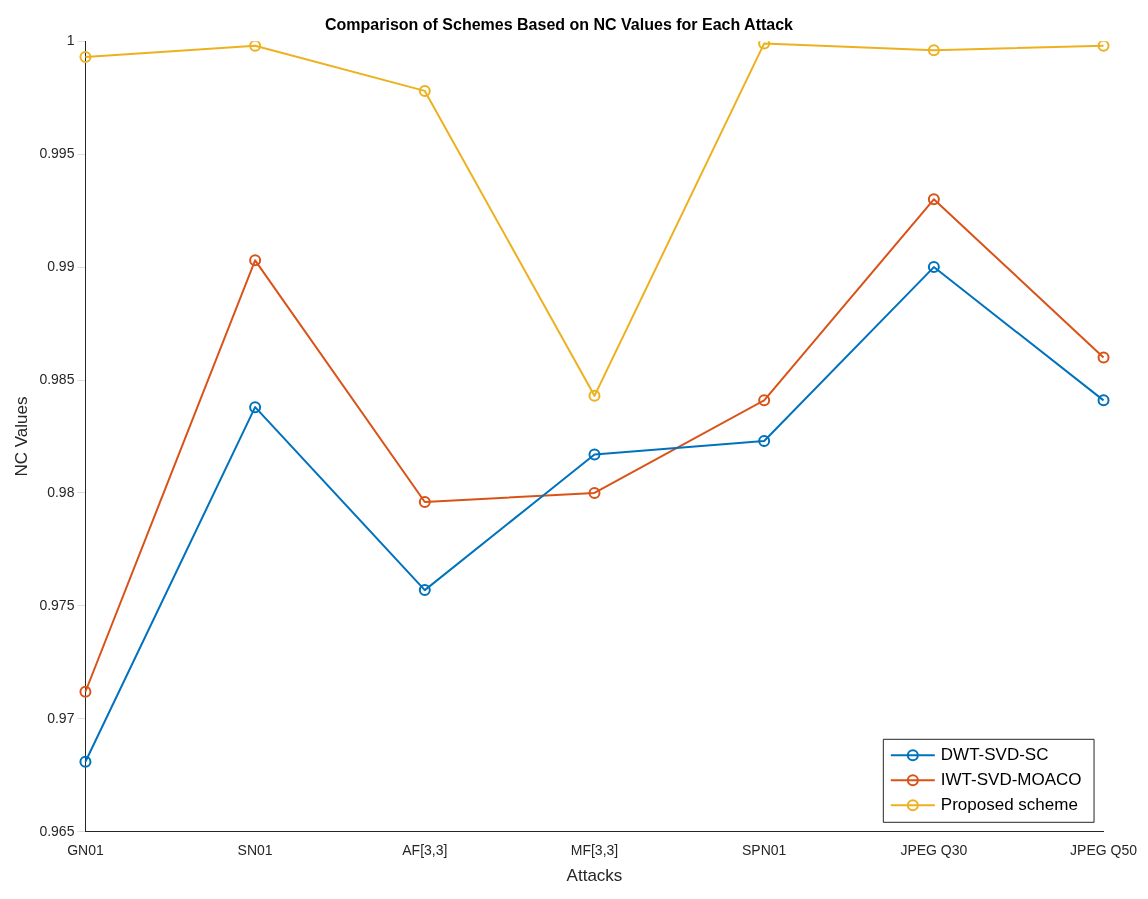 Image resolution: width=1148 pixels, height=899 pixels. What do you see at coordinates (57, 153) in the screenshot?
I see `y-tick-label: 0.995` at bounding box center [57, 153].